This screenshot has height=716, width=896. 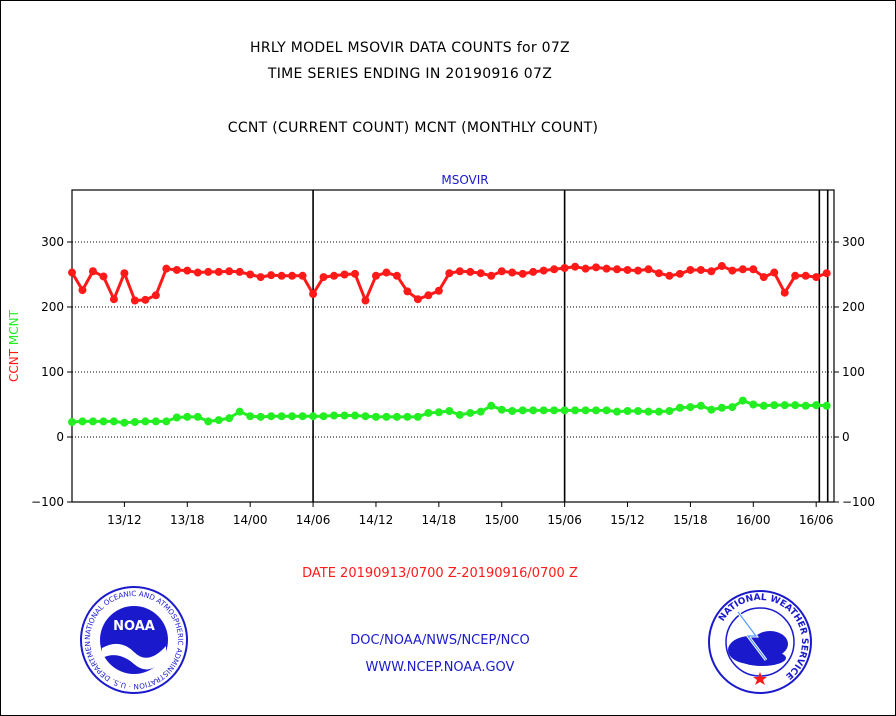 What do you see at coordinates (816, 520) in the screenshot?
I see `xtick-label: 16/06` at bounding box center [816, 520].